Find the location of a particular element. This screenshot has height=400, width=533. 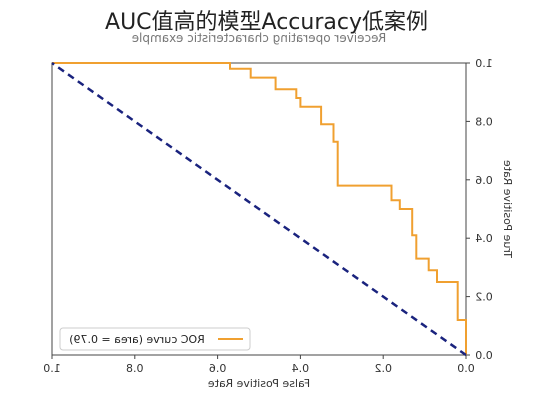

x-tick-label: 0.2 is located at coordinates (383, 368).